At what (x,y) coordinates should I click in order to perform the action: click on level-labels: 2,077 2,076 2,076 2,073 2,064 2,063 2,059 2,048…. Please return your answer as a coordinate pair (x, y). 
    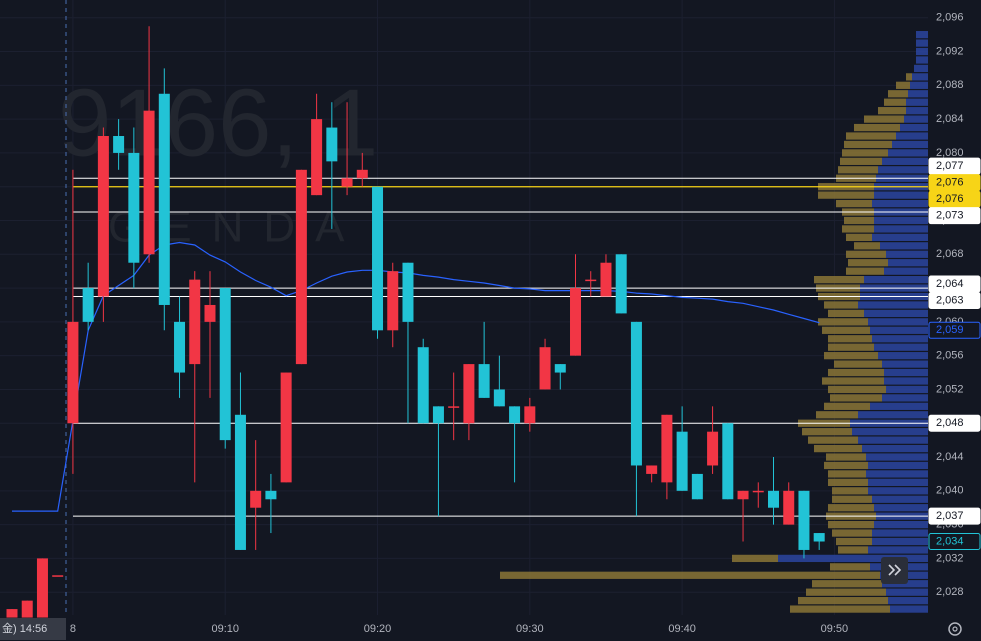
    Looking at the image, I should click on (954, 354).